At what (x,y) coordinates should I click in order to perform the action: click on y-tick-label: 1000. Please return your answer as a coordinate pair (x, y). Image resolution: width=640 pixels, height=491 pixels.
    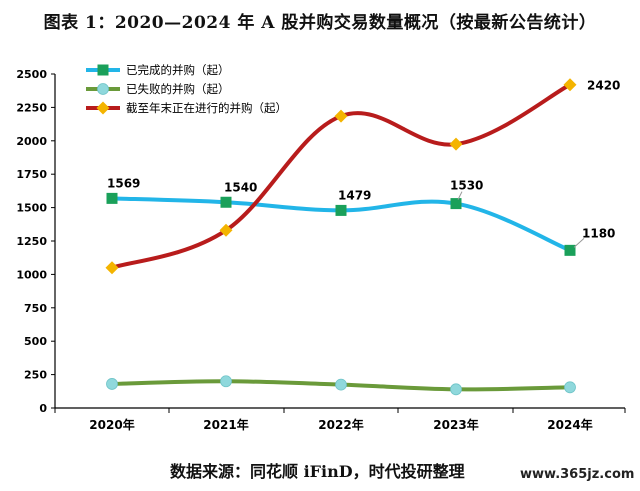
    Looking at the image, I should click on (31, 274).